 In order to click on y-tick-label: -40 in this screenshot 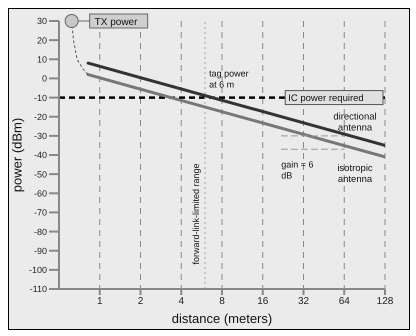, I will do `click(40, 155)`.